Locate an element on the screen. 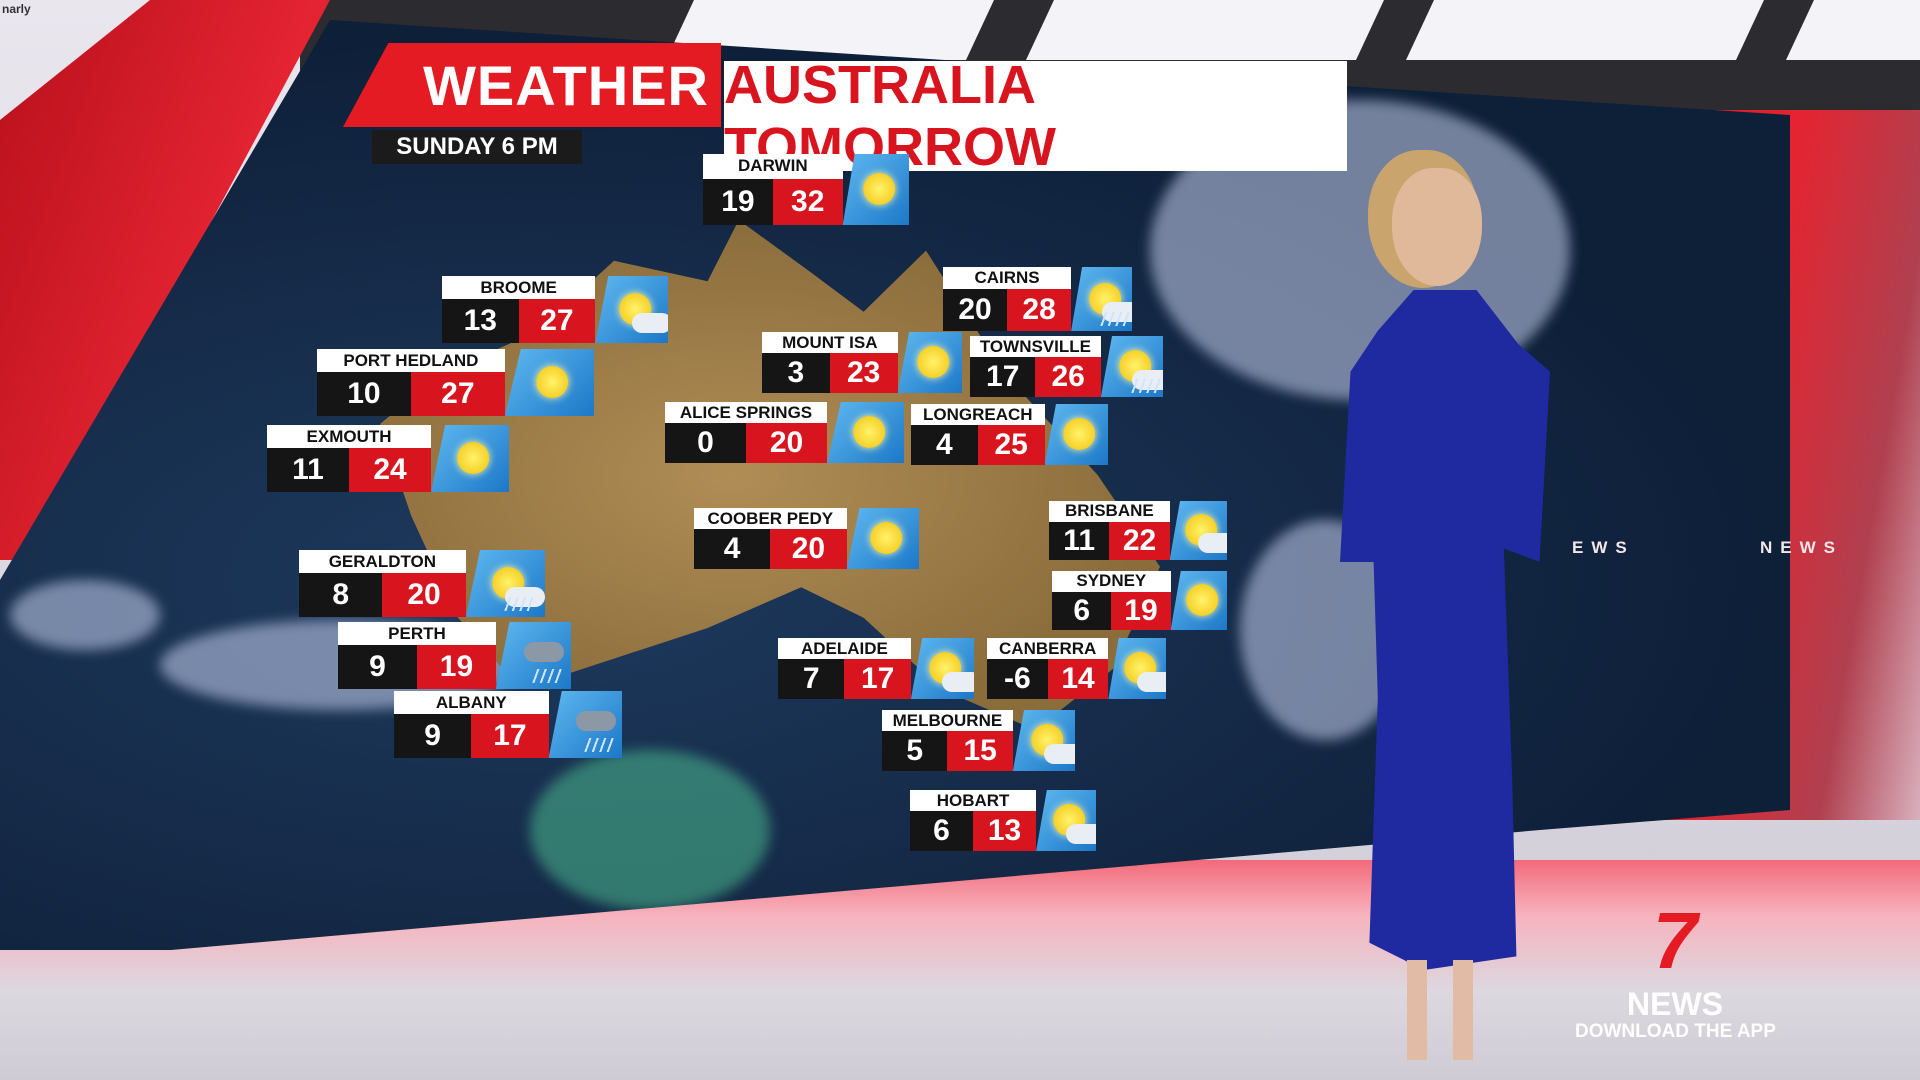 Image resolution: width=1920 pixels, height=1080 pixels. rain-icon is located at coordinates (585, 724).